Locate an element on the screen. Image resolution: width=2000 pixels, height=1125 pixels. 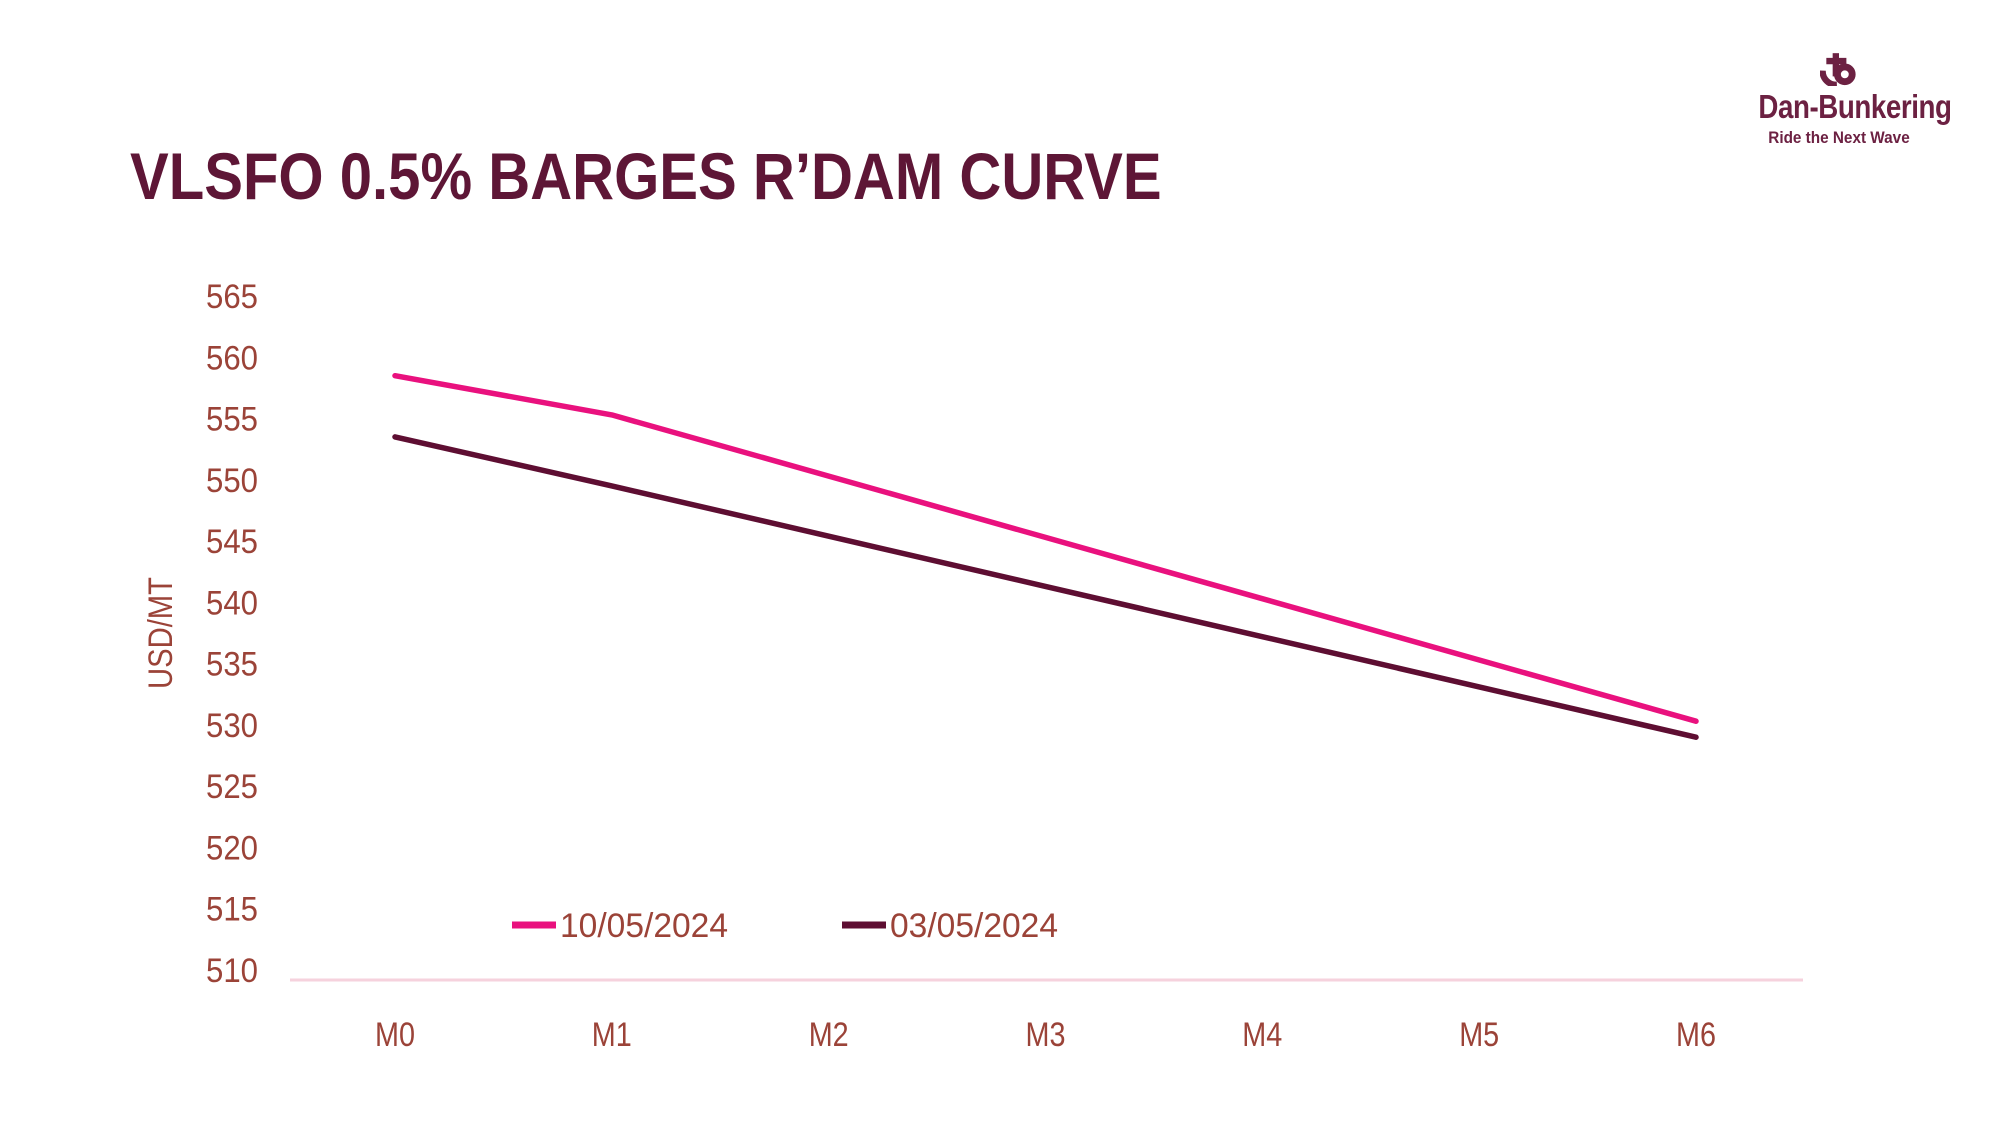
y-tick-label: 545 is located at coordinates (232, 542).